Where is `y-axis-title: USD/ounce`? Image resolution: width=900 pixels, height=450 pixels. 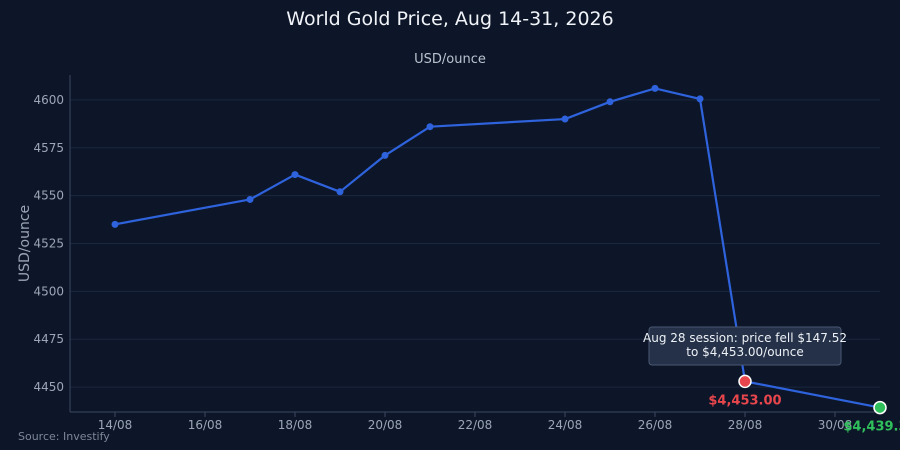 y-axis-title: USD/ounce is located at coordinates (25, 243).